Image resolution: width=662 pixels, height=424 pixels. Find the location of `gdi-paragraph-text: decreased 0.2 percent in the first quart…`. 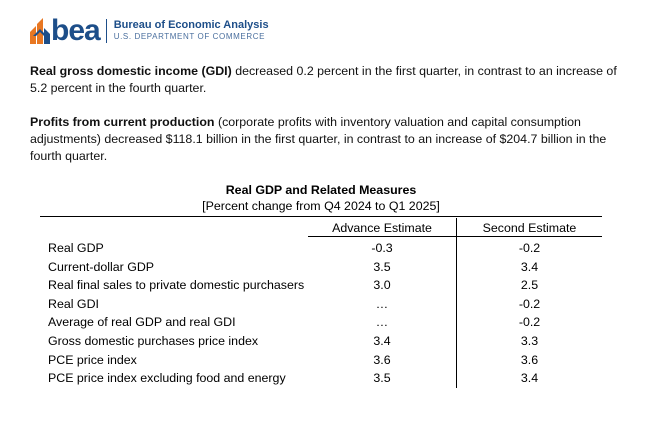

gdi-paragraph-text: decreased 0.2 percent in the first quart… is located at coordinates (323, 79).